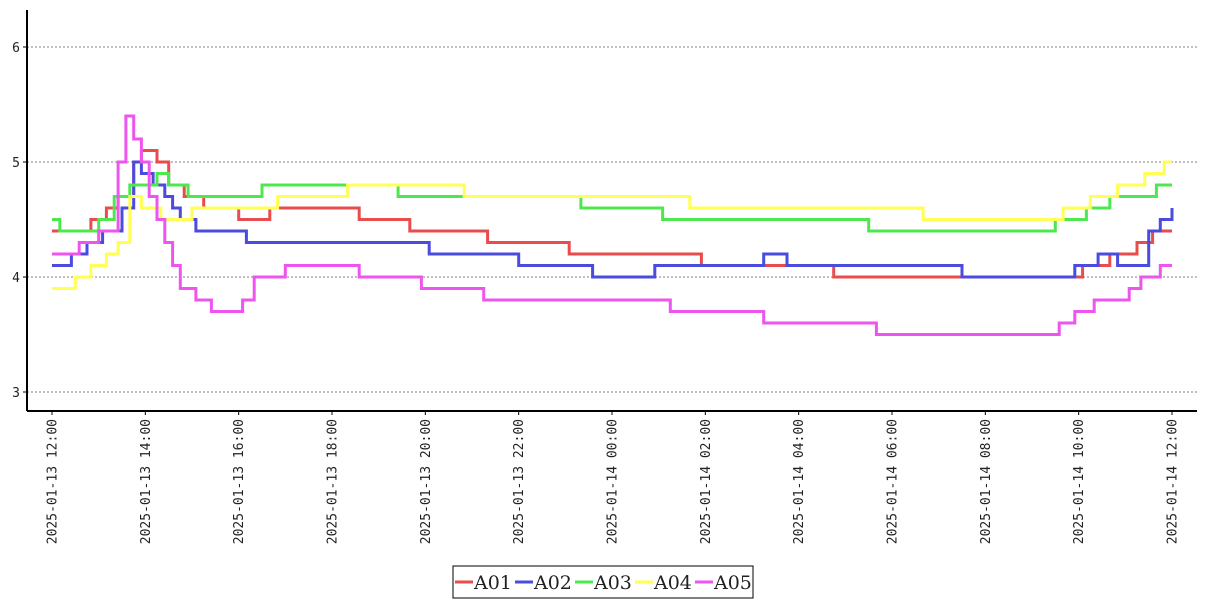 Image resolution: width=1207 pixels, height=600 pixels. I want to click on x-tick-label: 2025-01-13 22:00, so click(519, 481).